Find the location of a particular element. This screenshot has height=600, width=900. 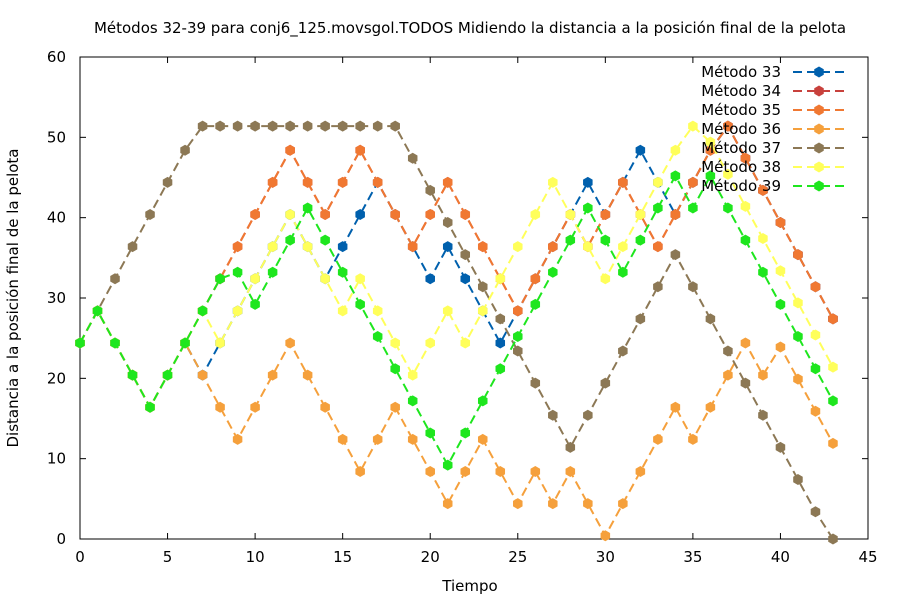

legend-label: Método 35 is located at coordinates (741, 110).